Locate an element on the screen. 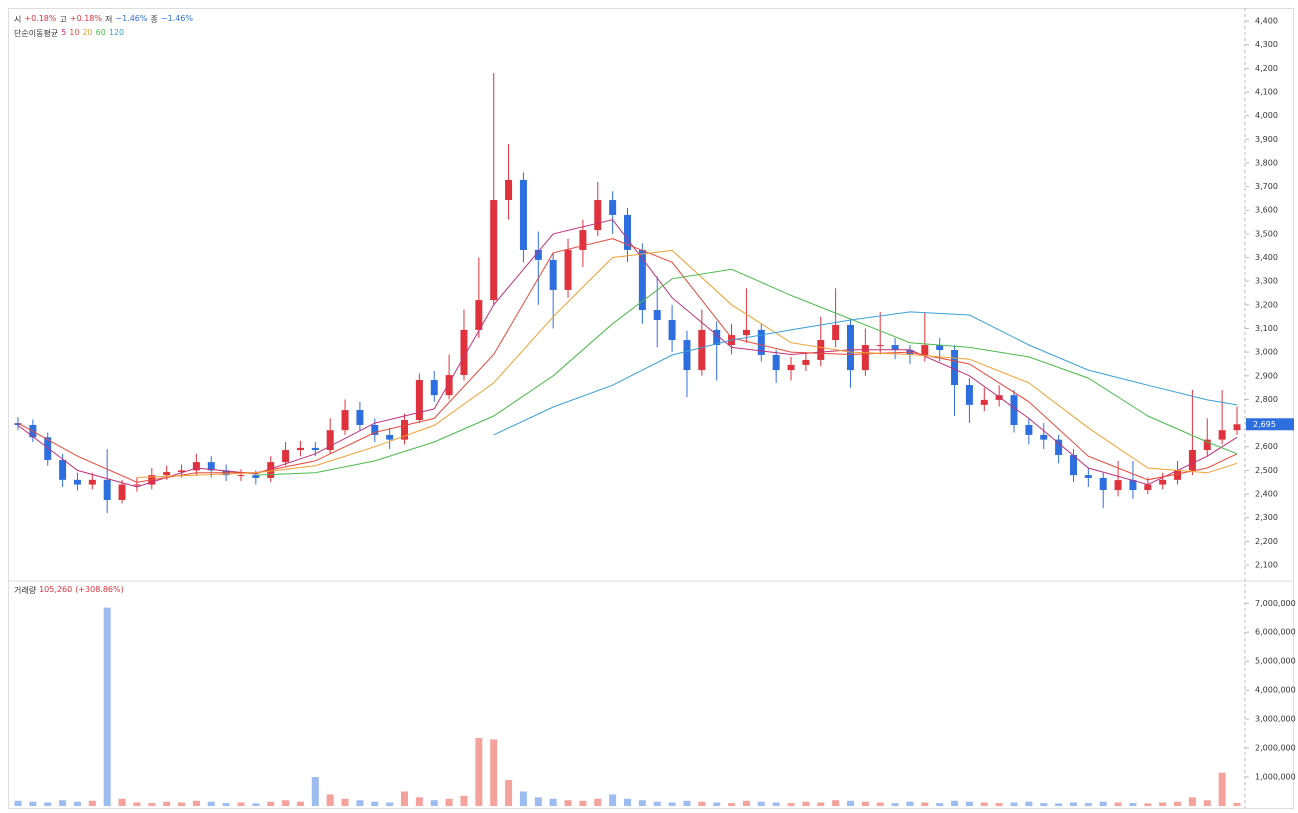 This screenshot has width=1298, height=813. y-tick-label: 2,900 is located at coordinates (1266, 375).